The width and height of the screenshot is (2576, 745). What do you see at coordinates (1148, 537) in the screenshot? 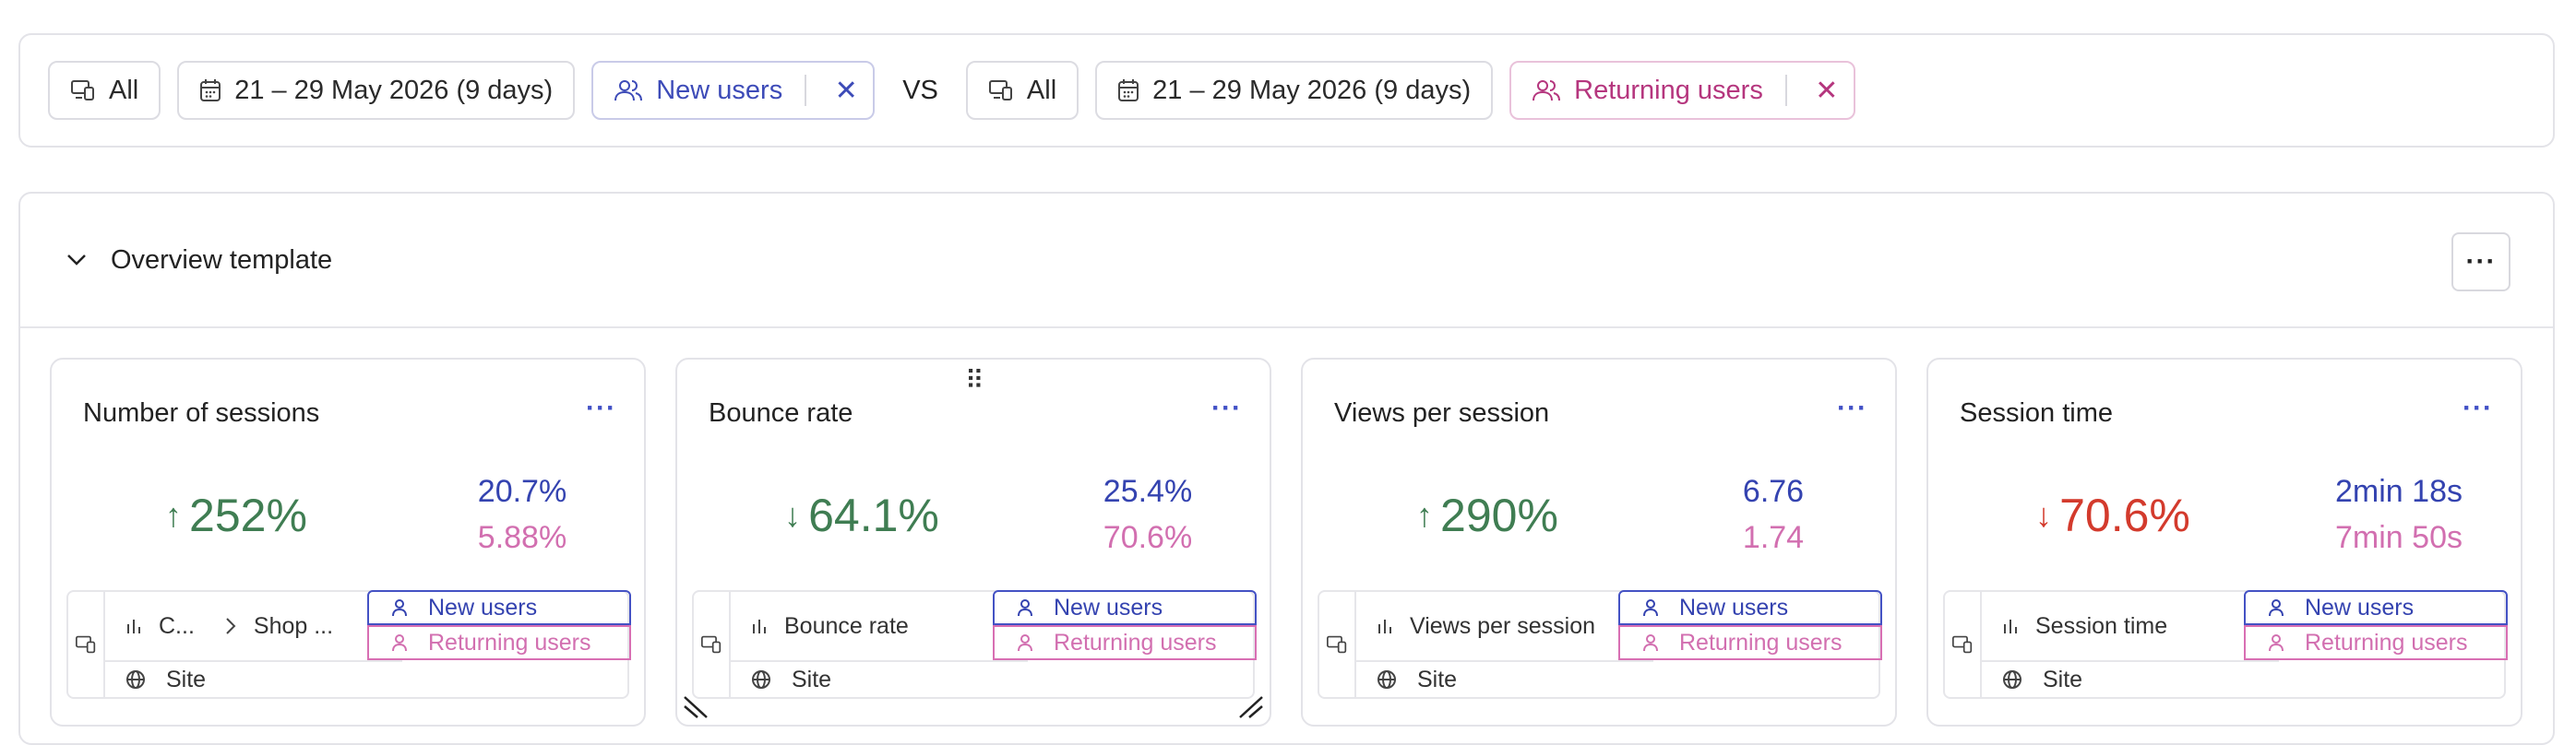
I see `value-returning-users: 70.6%` at bounding box center [1148, 537].